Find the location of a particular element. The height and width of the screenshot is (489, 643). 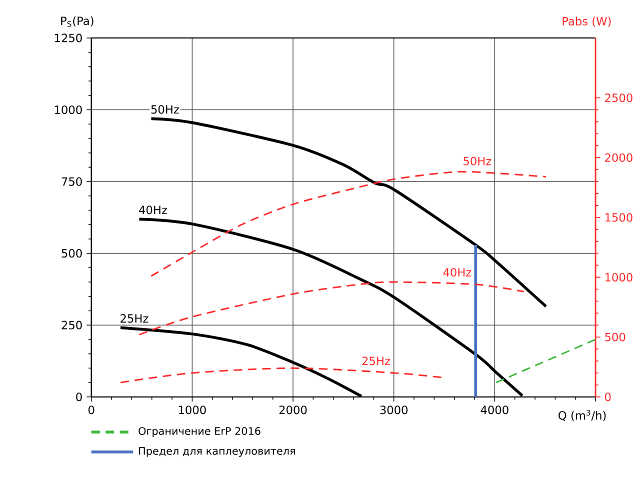

y2-tick-label: 1500 is located at coordinates (618, 217).